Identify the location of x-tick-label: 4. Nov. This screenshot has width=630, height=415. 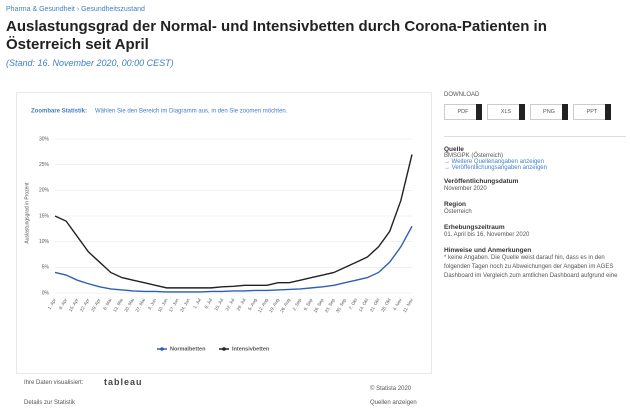
(397, 304).